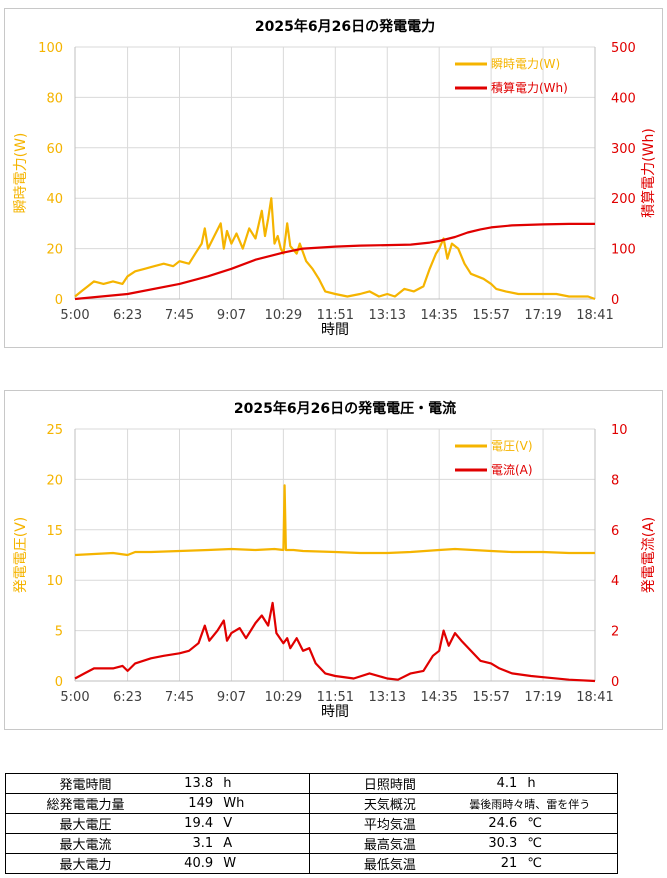 The image size is (667, 878). I want to click on stat-number: 曇後雨時々晴、雷を伴う, so click(530, 804).